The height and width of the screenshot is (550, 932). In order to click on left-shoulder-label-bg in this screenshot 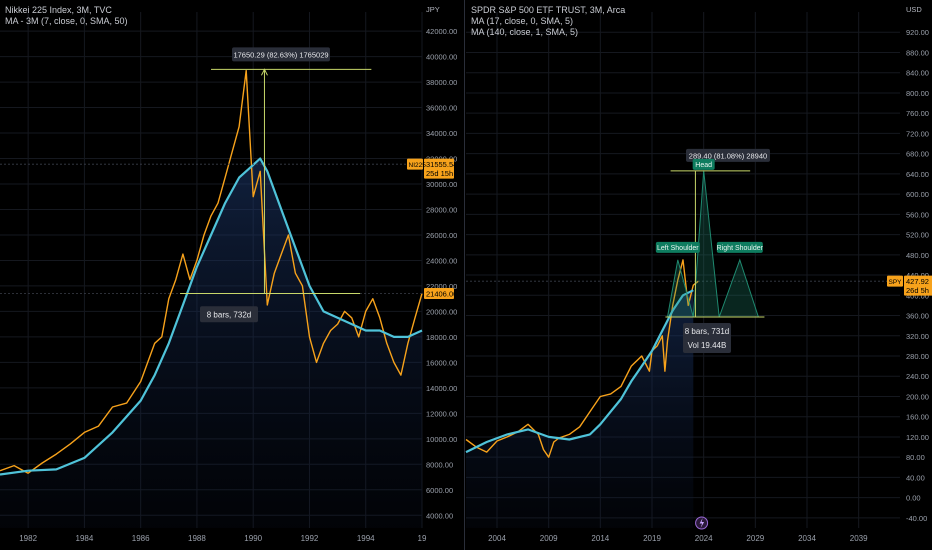, I will do `click(677, 247)`.